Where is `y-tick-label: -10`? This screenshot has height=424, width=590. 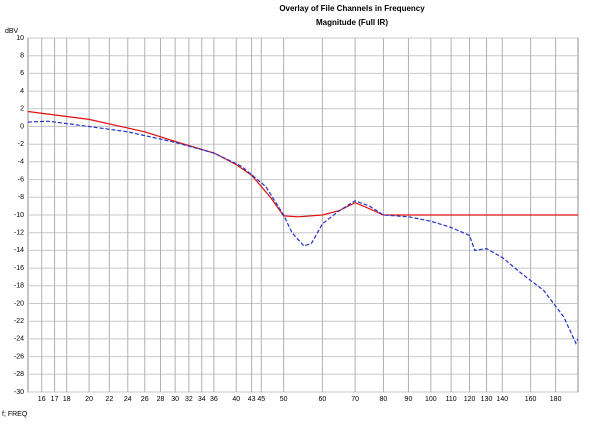 y-tick-label: -10 is located at coordinates (19, 215).